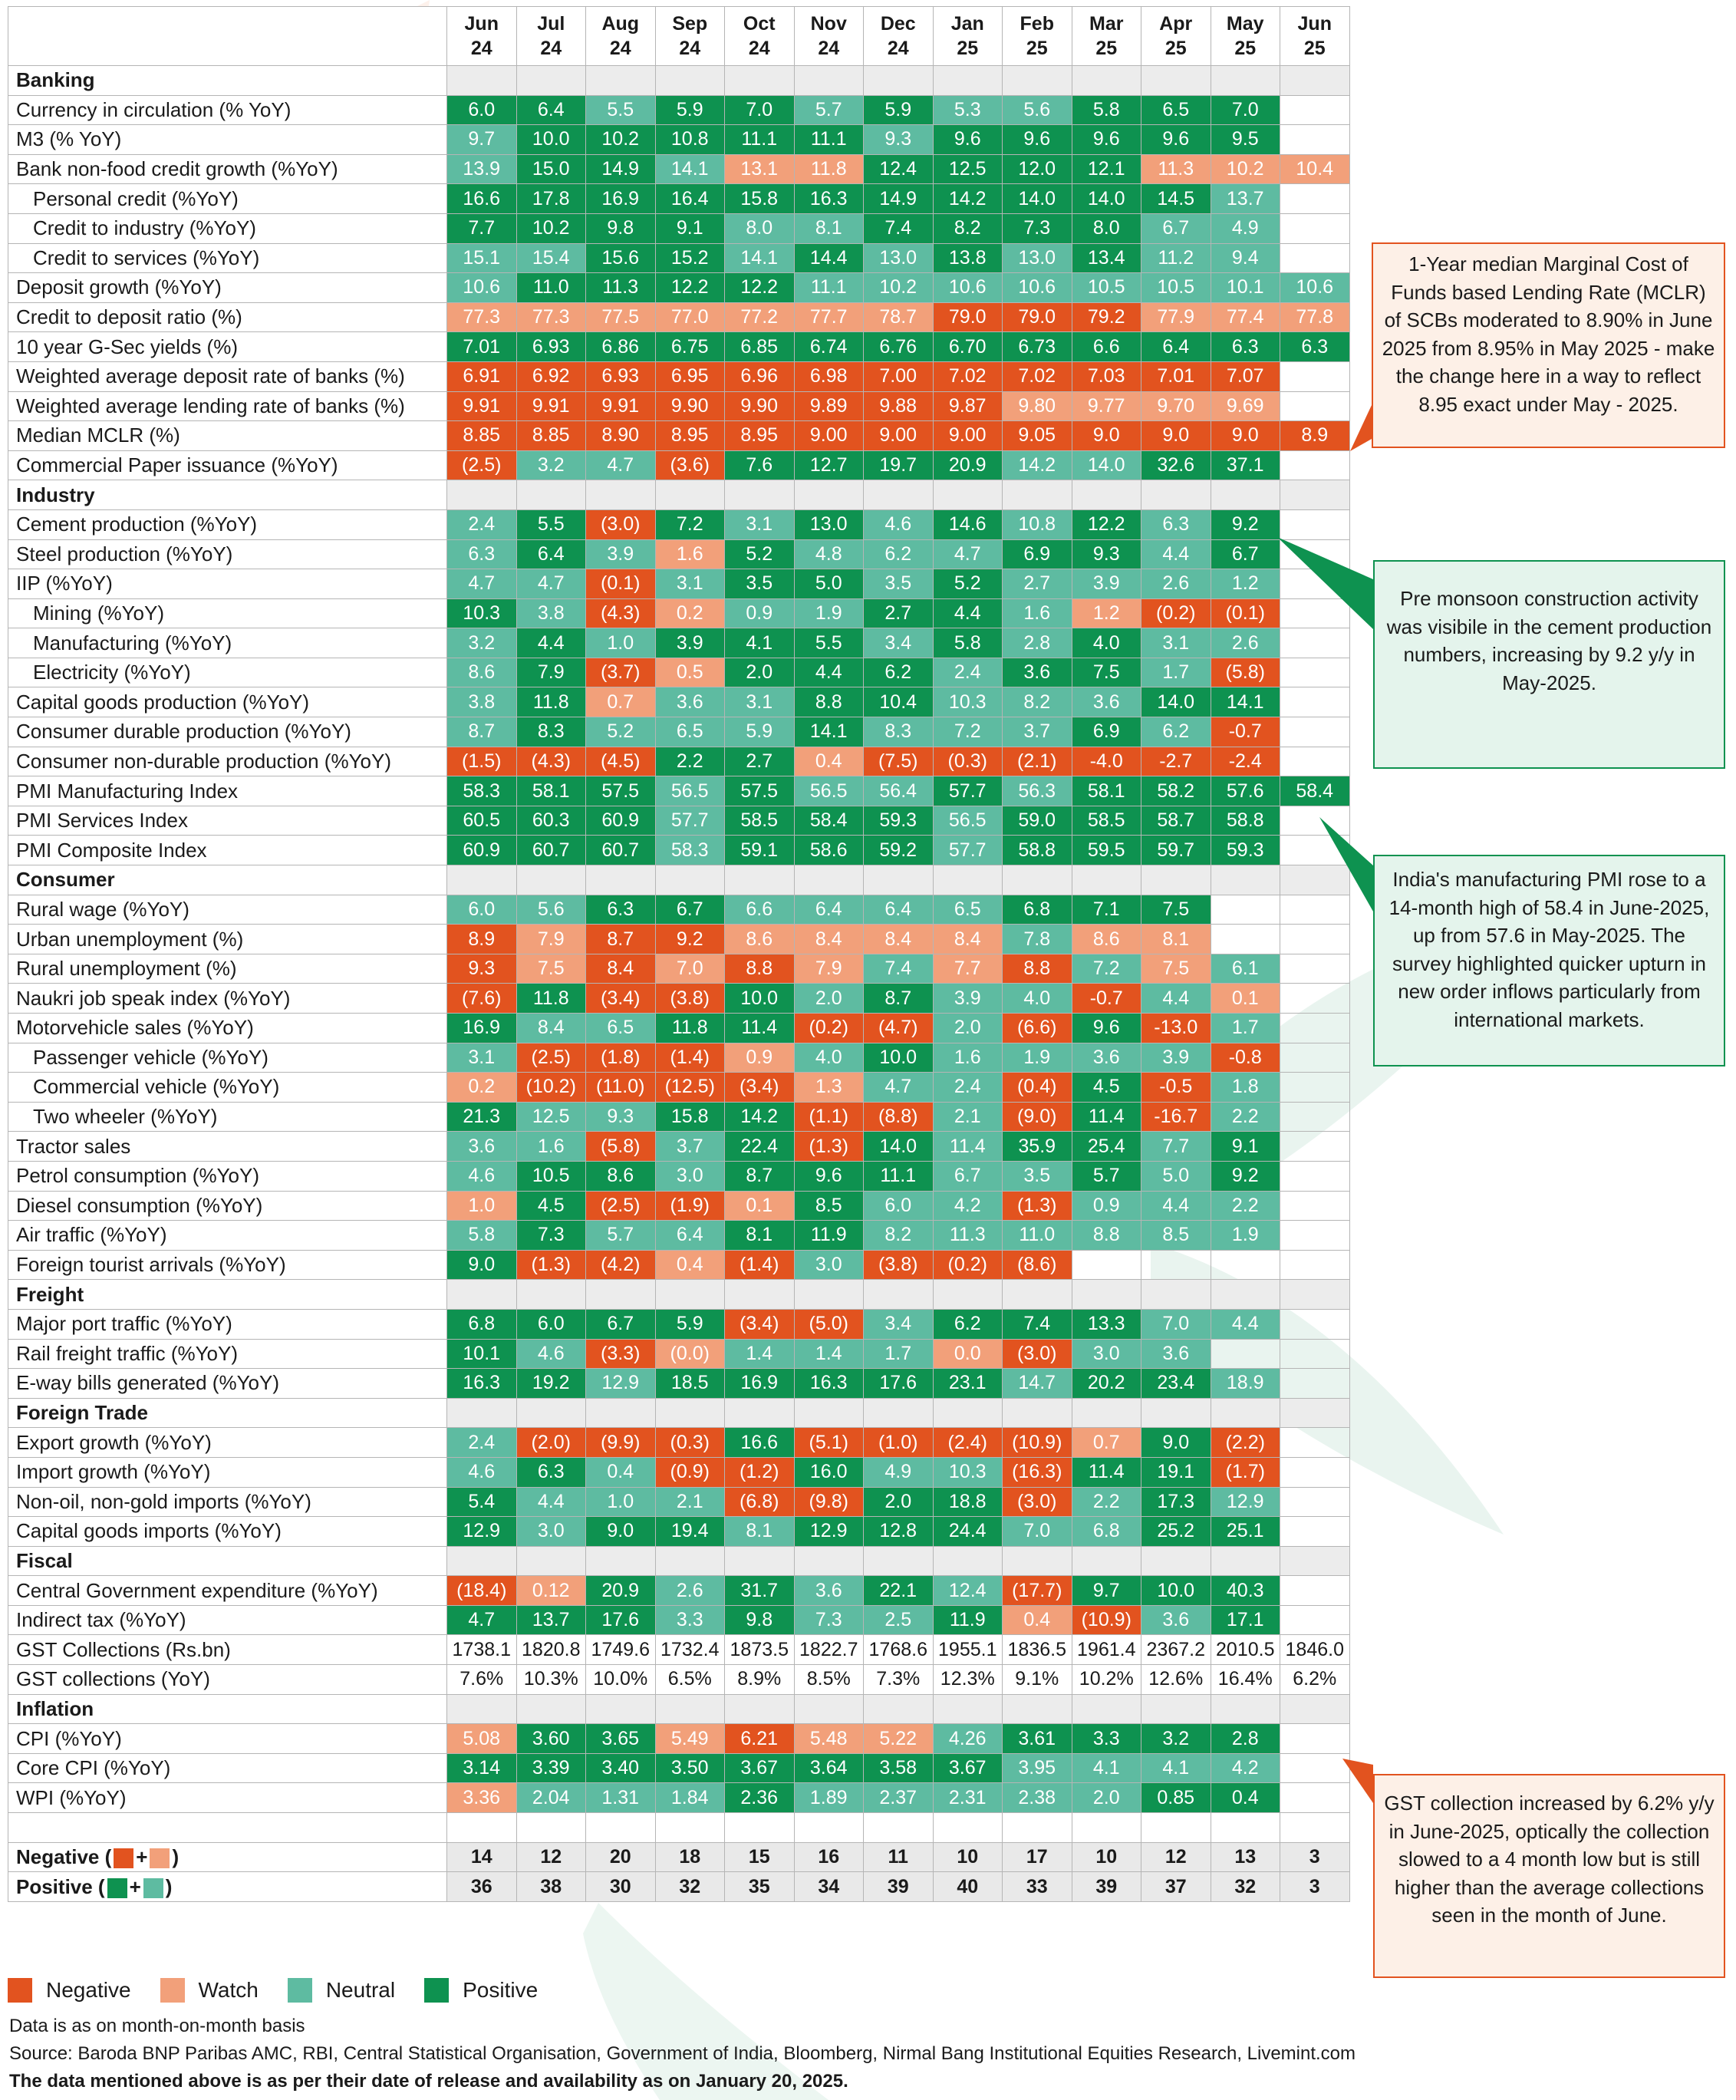 This screenshot has height=2100, width=1736. Describe the element at coordinates (620, 376) in the screenshot. I see `value-cell: 6.93` at that location.